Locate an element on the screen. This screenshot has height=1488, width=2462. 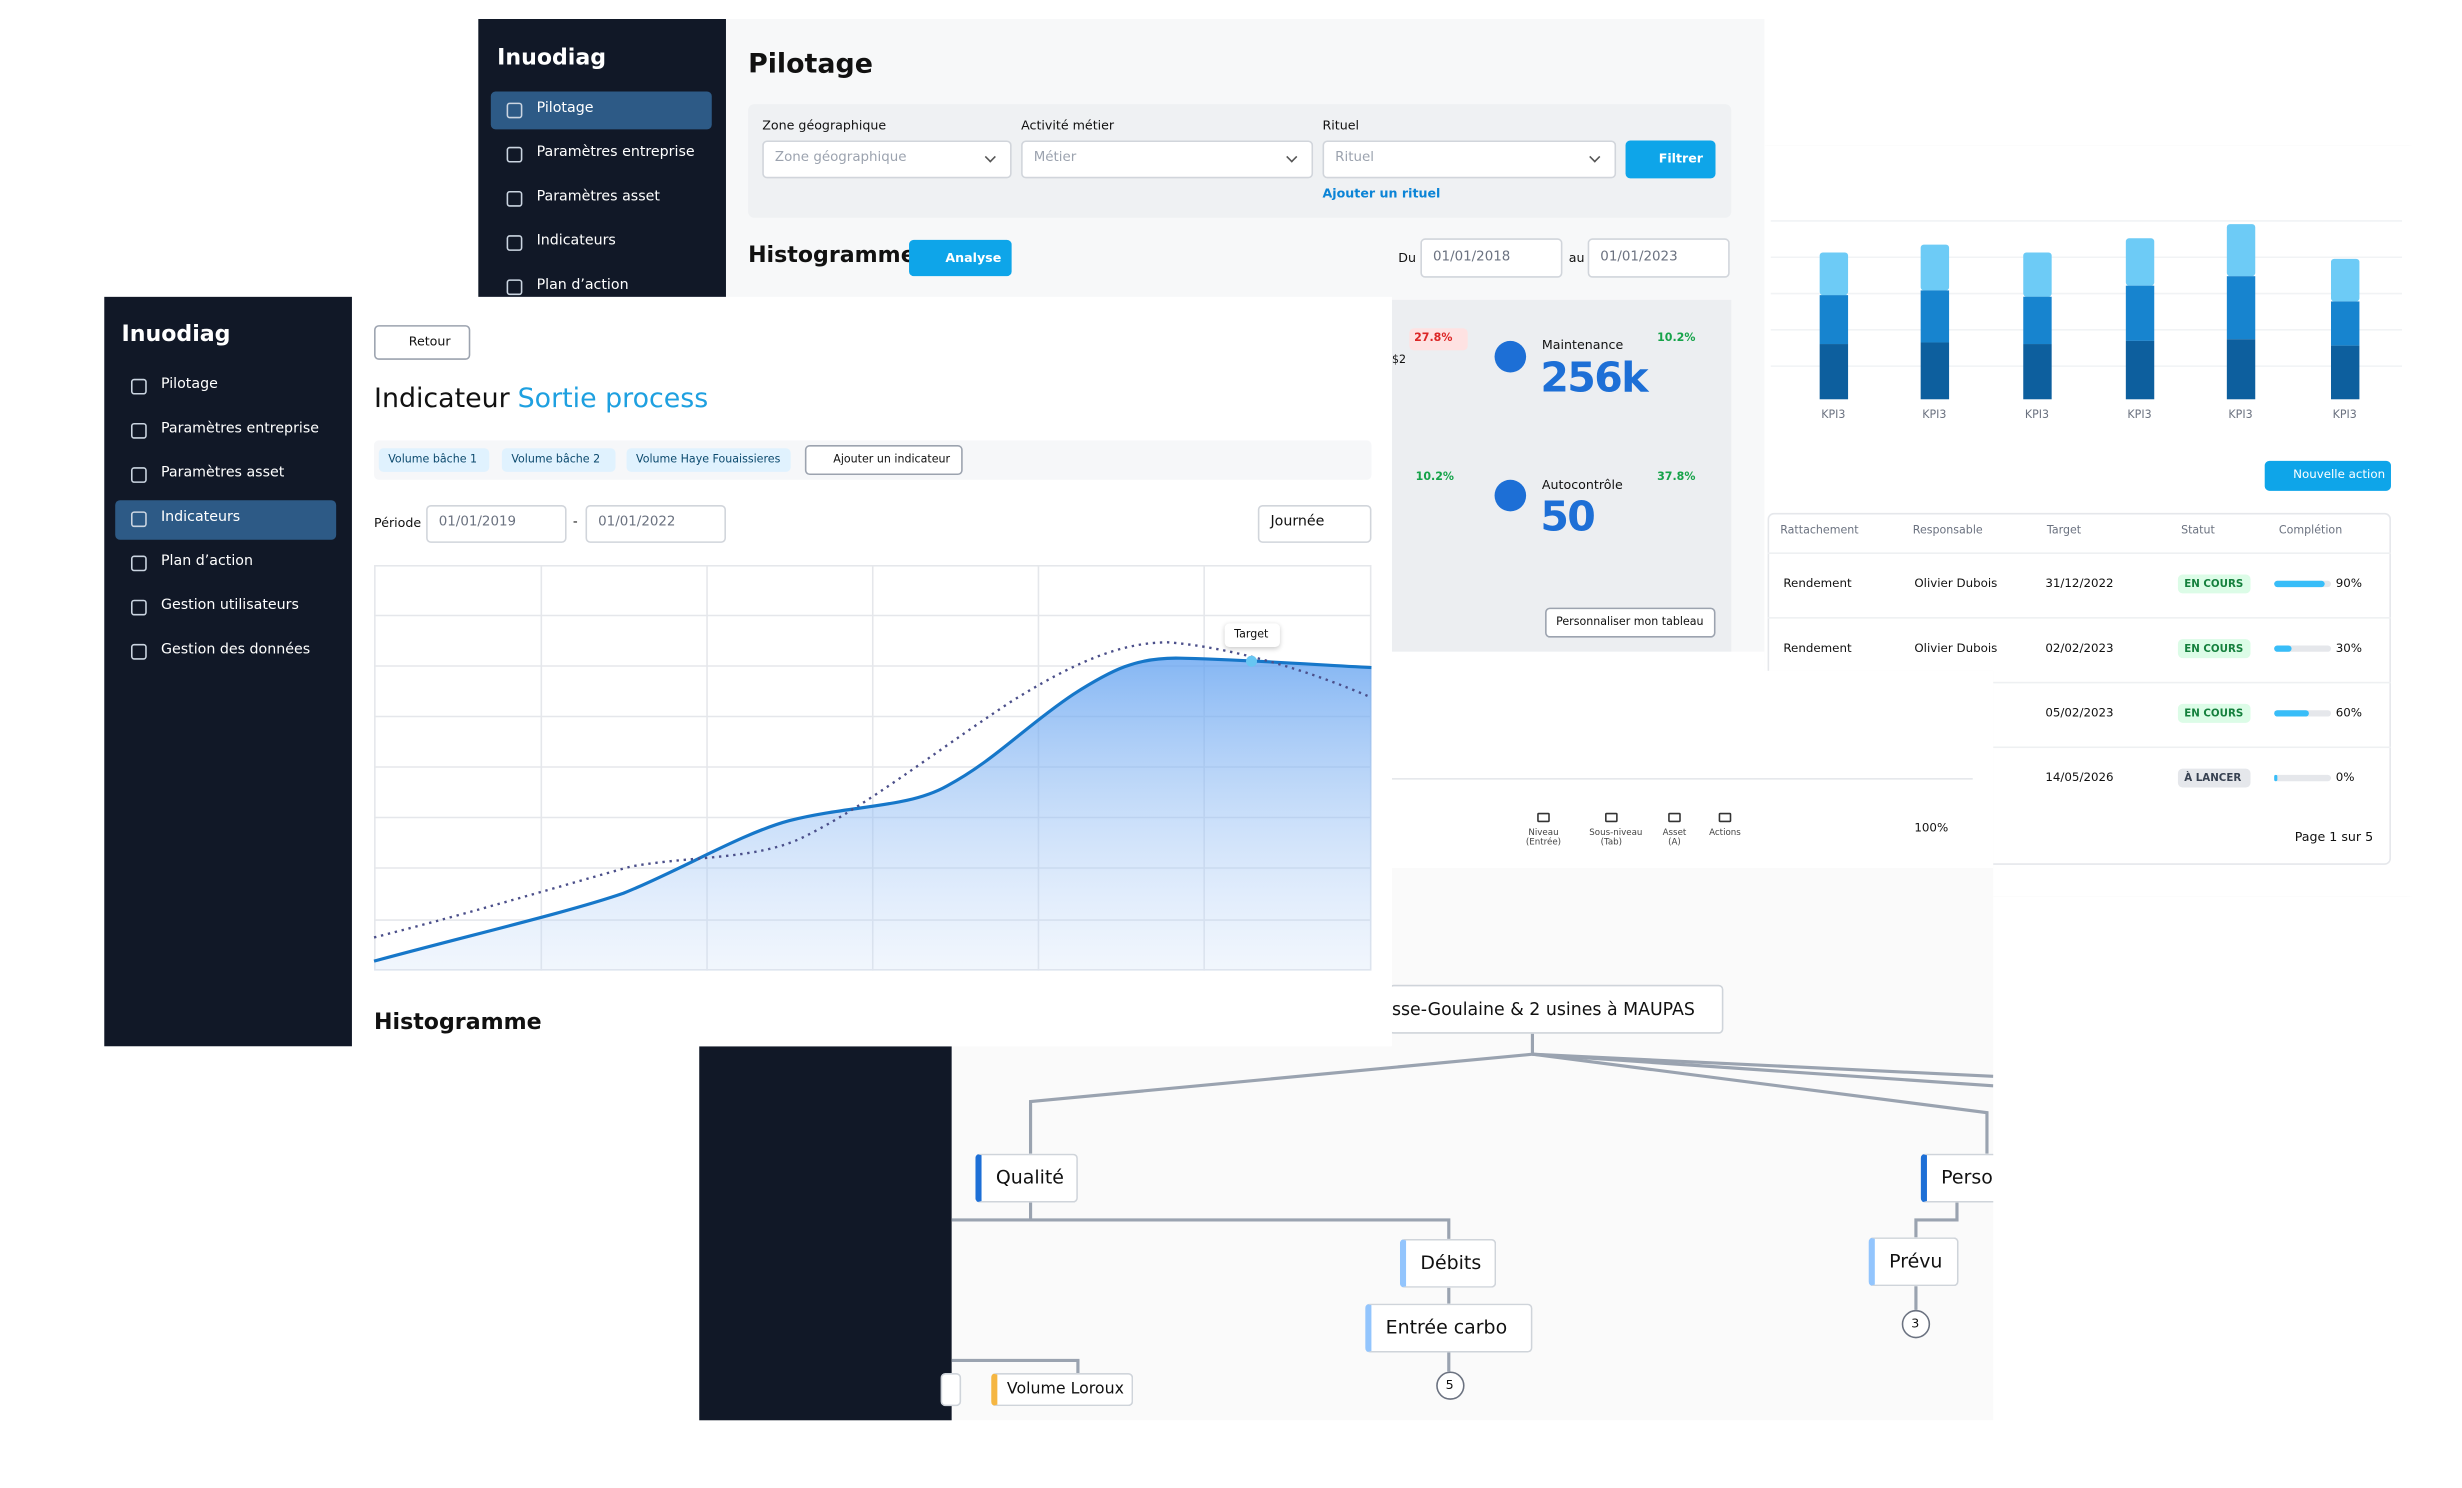
tool-label: (Entrée) is located at coordinates (1543, 843).